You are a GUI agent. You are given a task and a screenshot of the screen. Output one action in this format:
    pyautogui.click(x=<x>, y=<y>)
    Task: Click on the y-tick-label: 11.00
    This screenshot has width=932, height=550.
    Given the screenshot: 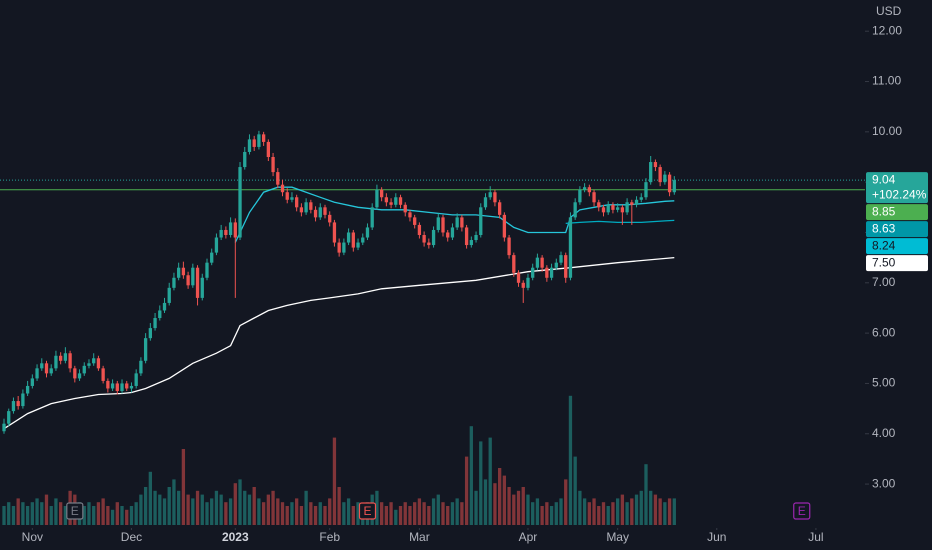 What is the action you would take?
    pyautogui.click(x=886, y=81)
    